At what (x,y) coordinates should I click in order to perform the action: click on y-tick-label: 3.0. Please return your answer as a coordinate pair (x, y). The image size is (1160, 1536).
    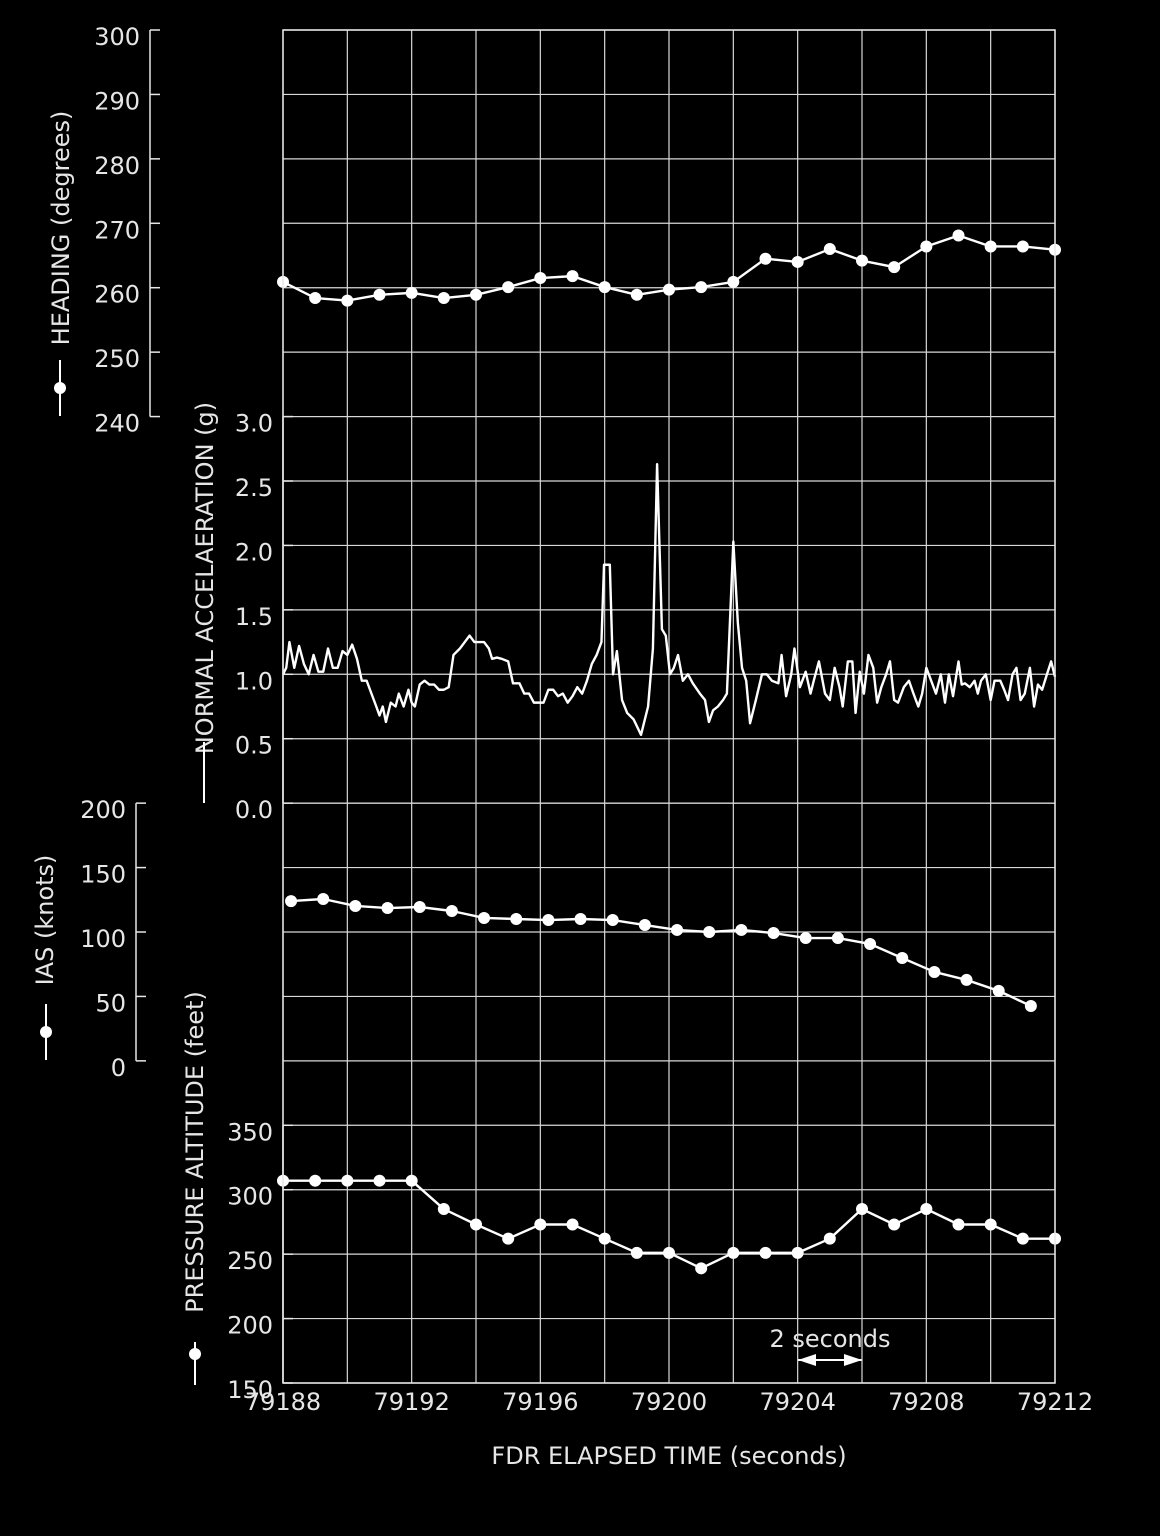
    Looking at the image, I should click on (254, 424).